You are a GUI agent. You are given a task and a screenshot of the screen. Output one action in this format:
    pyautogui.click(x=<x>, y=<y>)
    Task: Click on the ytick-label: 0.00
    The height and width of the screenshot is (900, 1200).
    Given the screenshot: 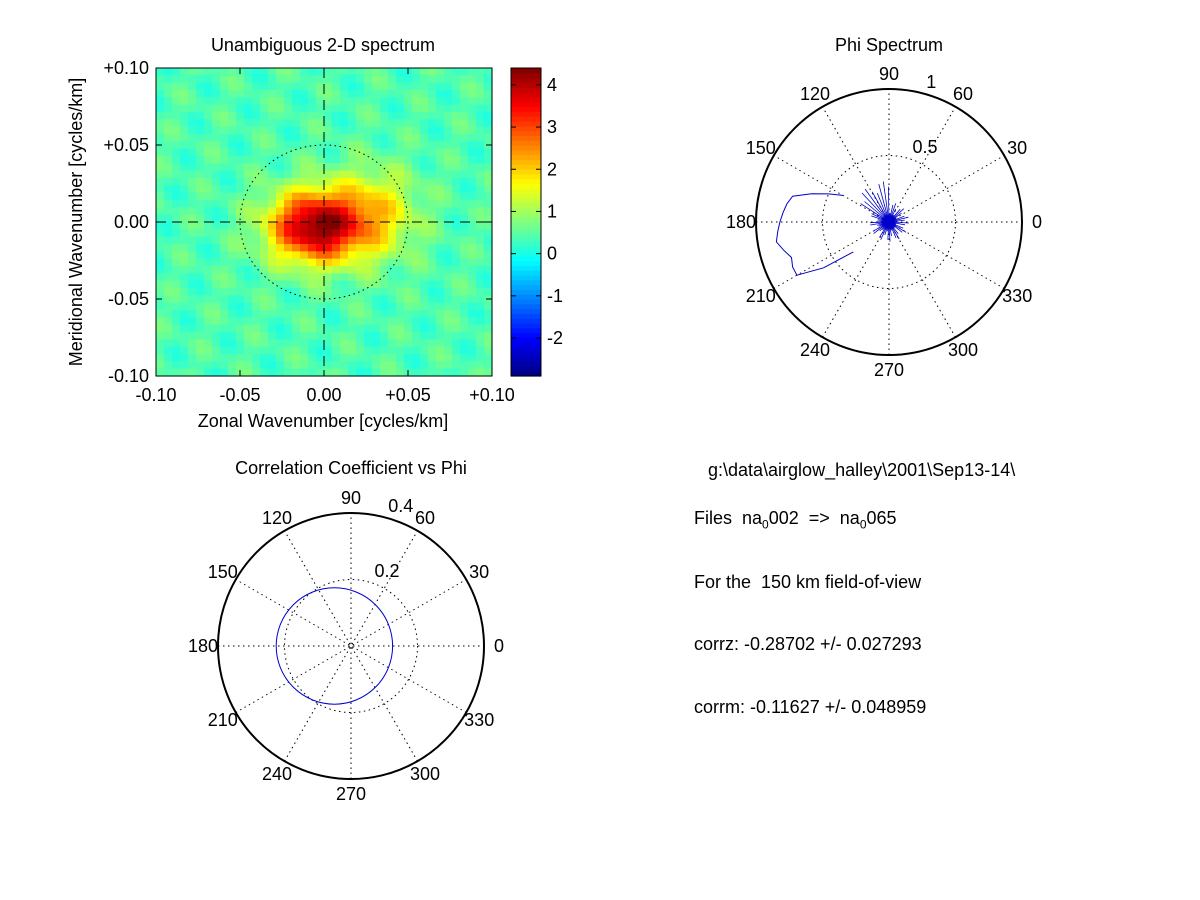 What is the action you would take?
    pyautogui.click(x=131, y=222)
    